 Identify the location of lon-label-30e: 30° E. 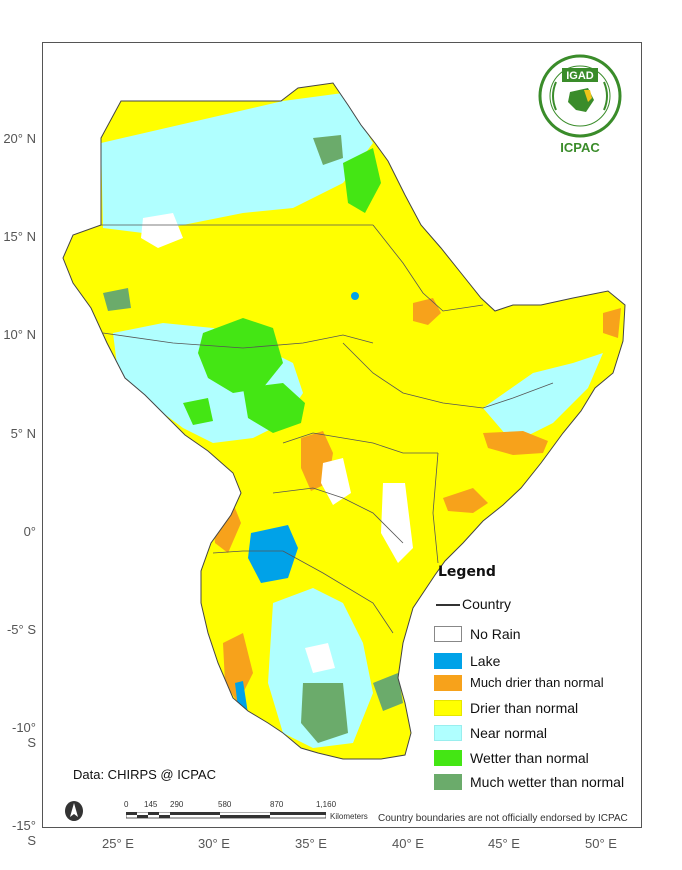
(214, 843).